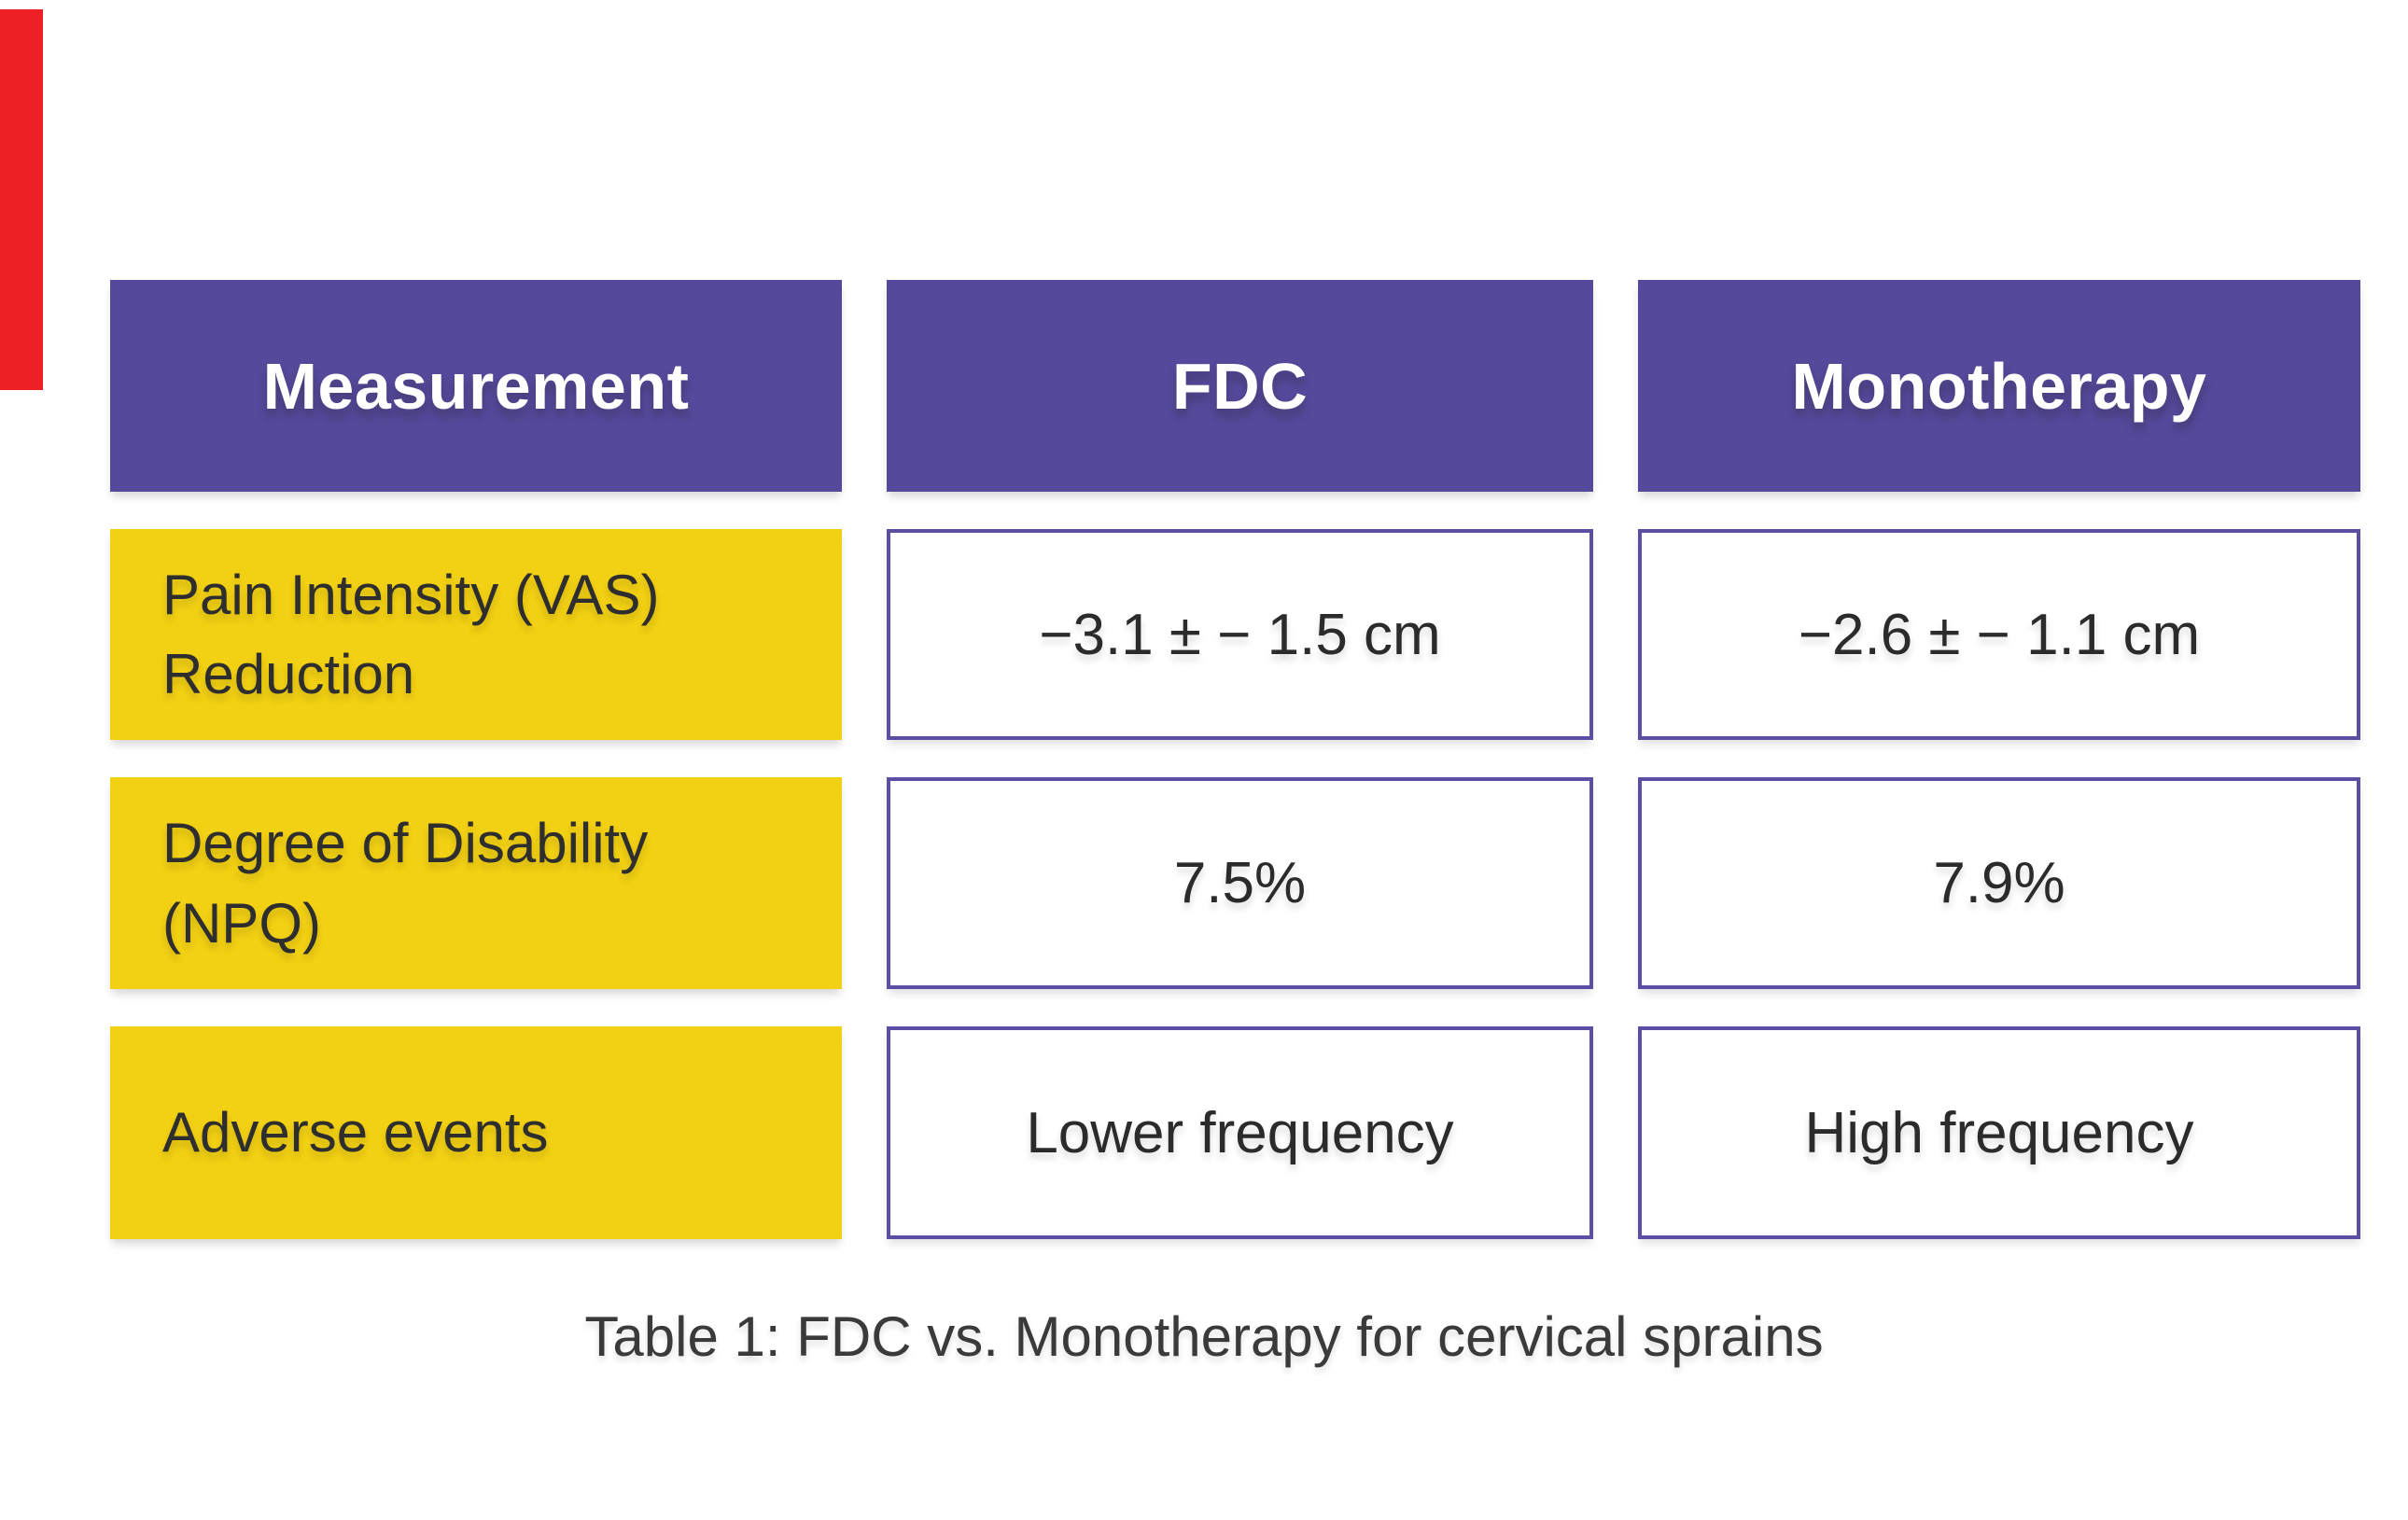  What do you see at coordinates (1240, 1132) in the screenshot?
I see `data-cell-adverse-events-fdc: Lower frequency` at bounding box center [1240, 1132].